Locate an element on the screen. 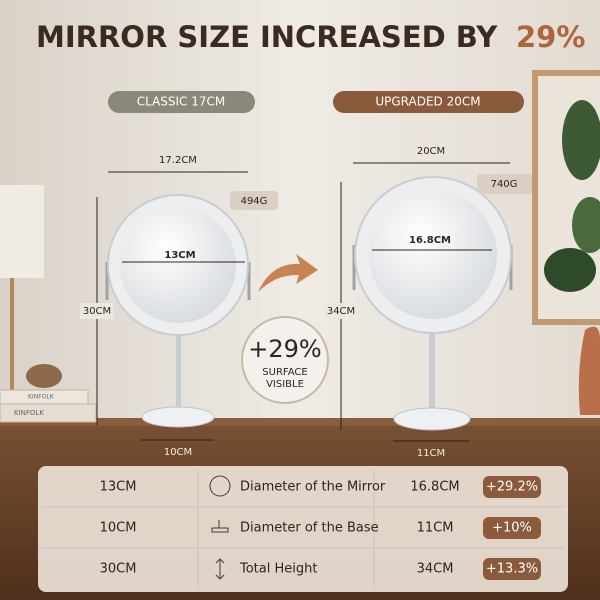 The height and width of the screenshot is (600, 600). feature: Diameter of the Base is located at coordinates (309, 528).